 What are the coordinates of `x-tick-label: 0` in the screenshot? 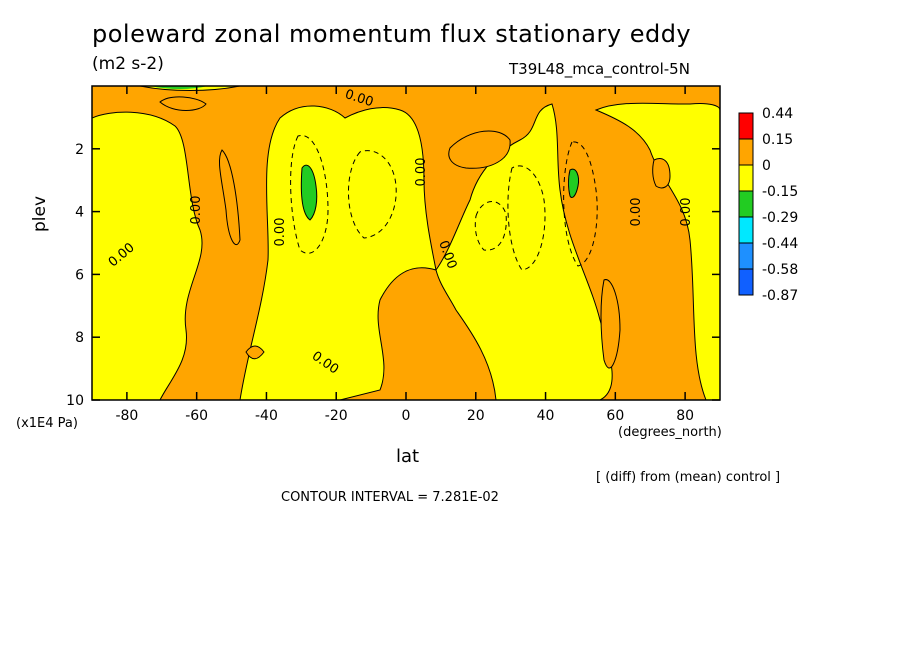 It's located at (406, 416).